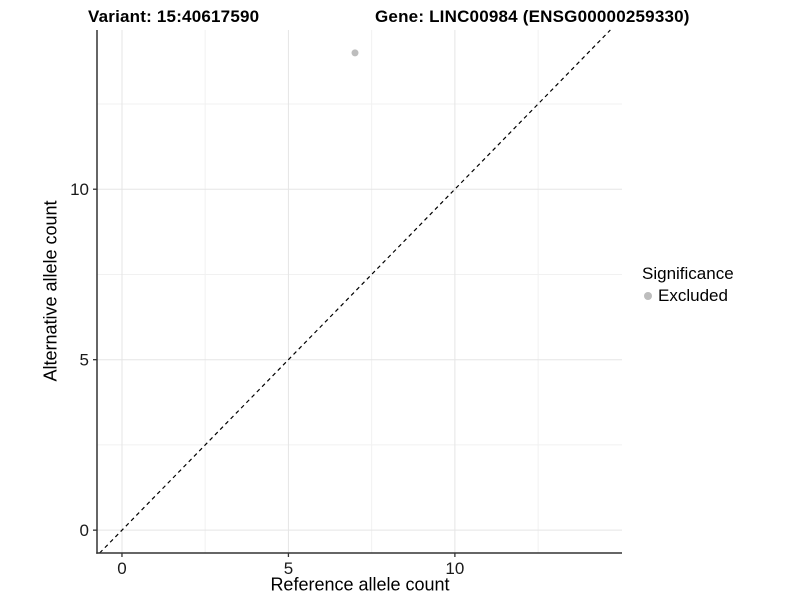  What do you see at coordinates (532, 16) in the screenshot?
I see `gene-title: Gene: LINC00984 (ENSG00000259330)` at bounding box center [532, 16].